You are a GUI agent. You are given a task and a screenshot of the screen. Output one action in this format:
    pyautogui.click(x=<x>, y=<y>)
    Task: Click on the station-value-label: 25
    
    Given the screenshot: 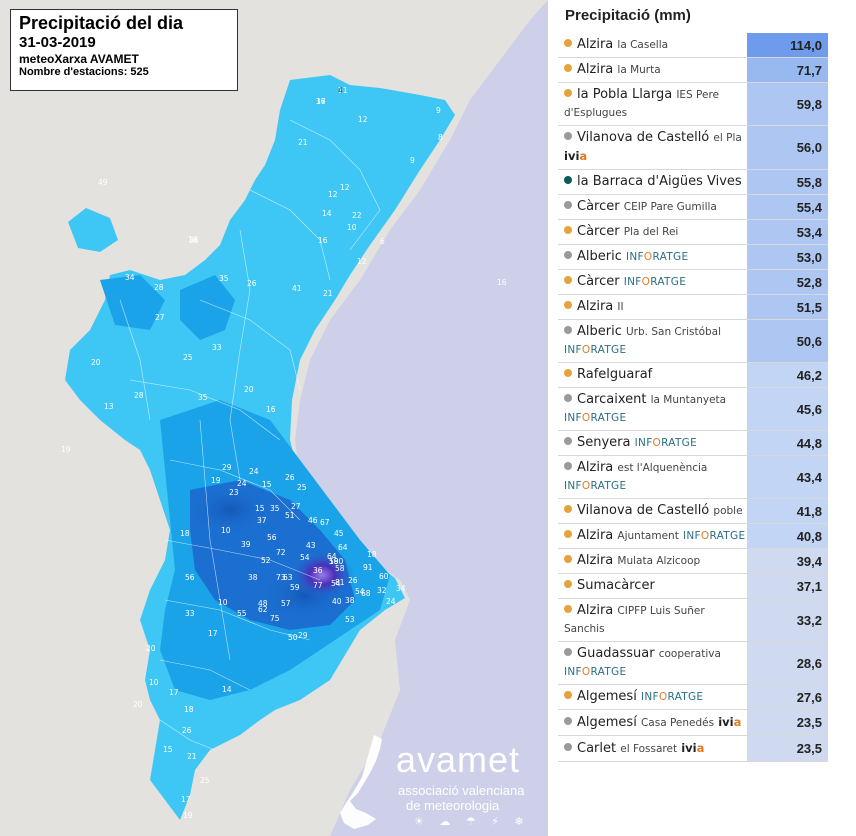 What is the action you would take?
    pyautogui.click(x=205, y=780)
    